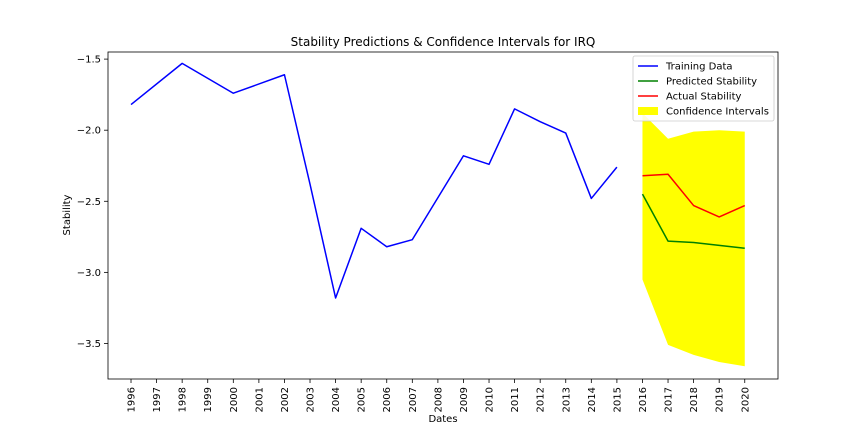 This screenshot has width=864, height=432. What do you see at coordinates (387, 399) in the screenshot?
I see `x-tick-label: 2006` at bounding box center [387, 399].